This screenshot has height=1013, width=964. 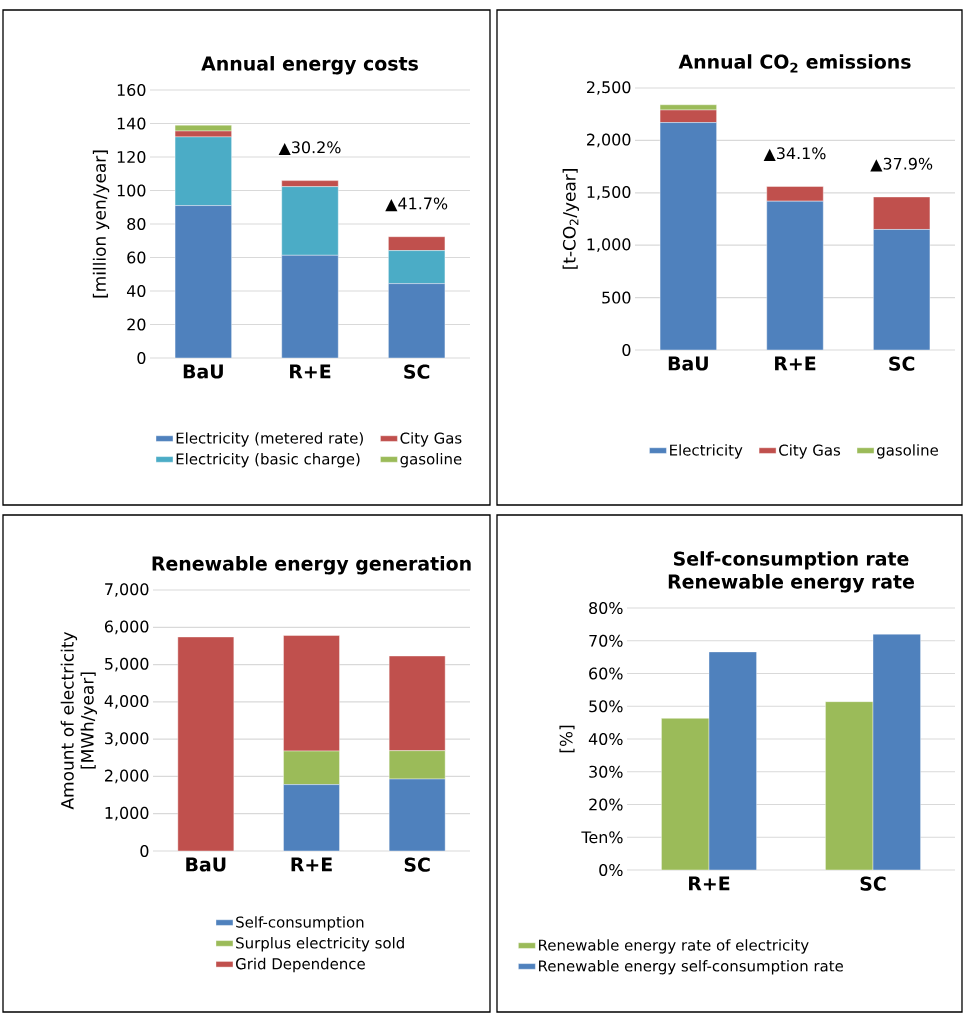 I want to click on annotation: ▲34.1%, so click(x=794, y=154).